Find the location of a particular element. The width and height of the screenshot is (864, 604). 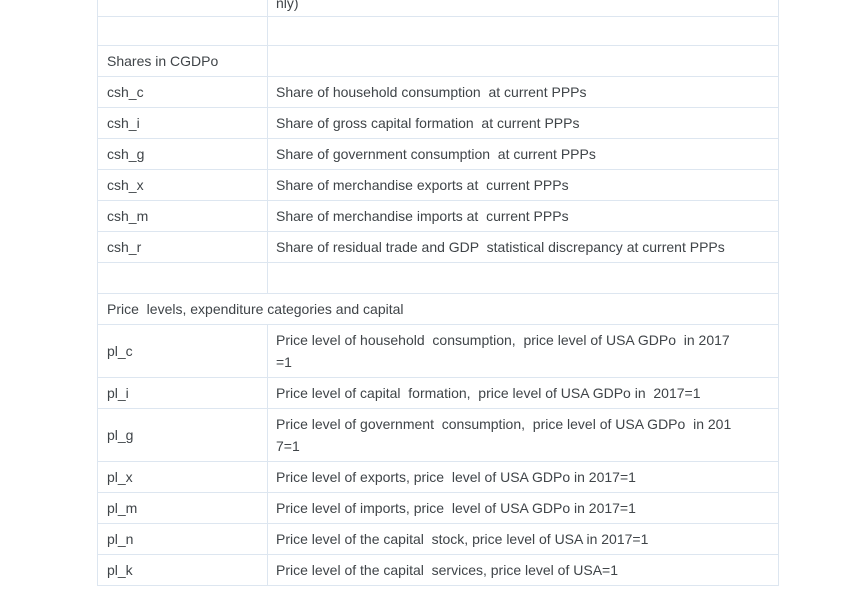

variable-name-cell: pl_m is located at coordinates (183, 508).